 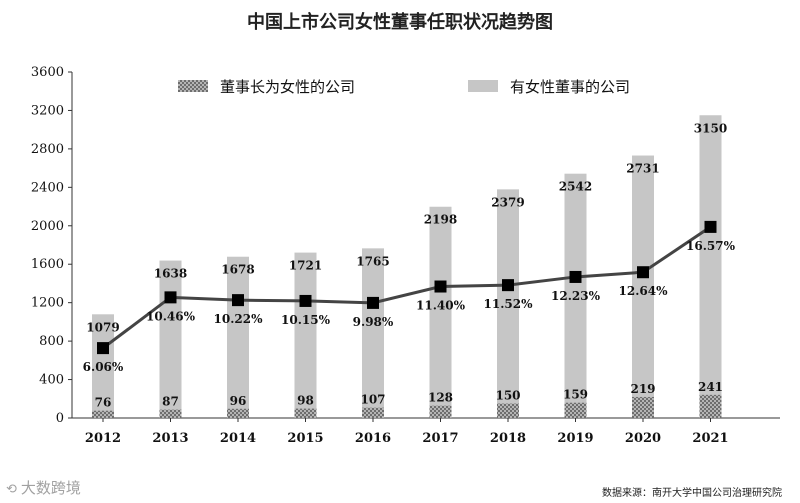 What do you see at coordinates (711, 246) in the screenshot?
I see `ratio-label: 16.57%` at bounding box center [711, 246].